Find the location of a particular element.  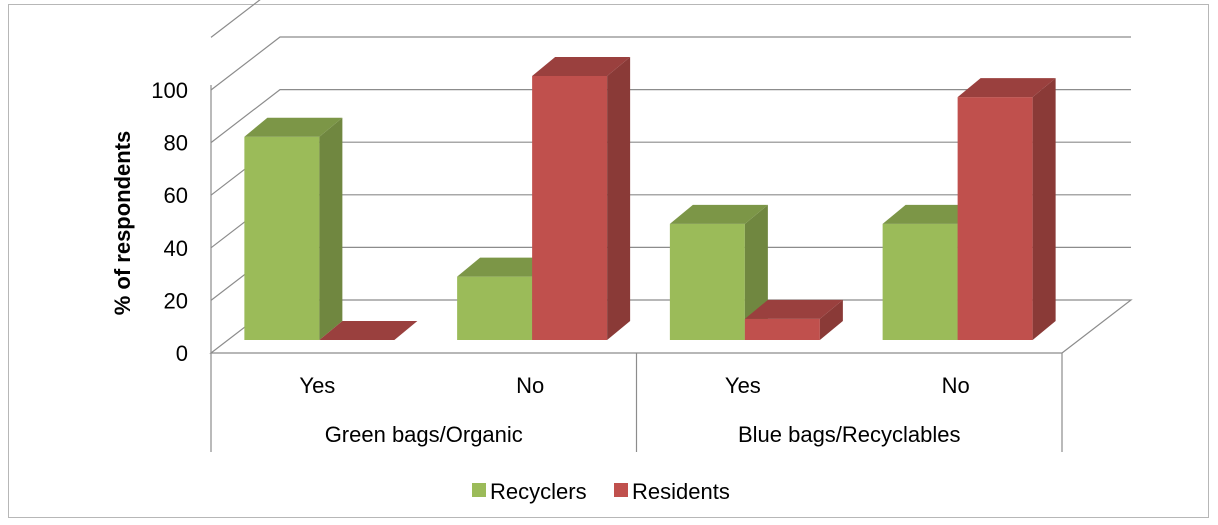

y-tick-label: 0 is located at coordinates (182, 353).